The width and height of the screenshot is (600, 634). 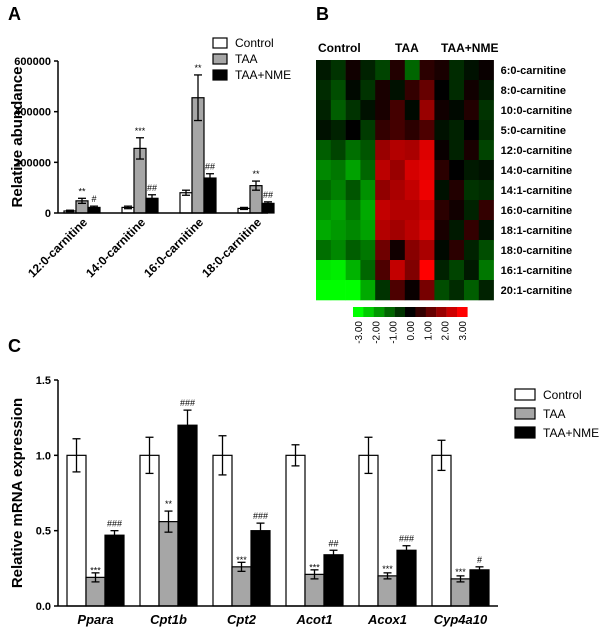 I want to click on heatmap-group-label: TAA+NME, so click(x=469, y=48).